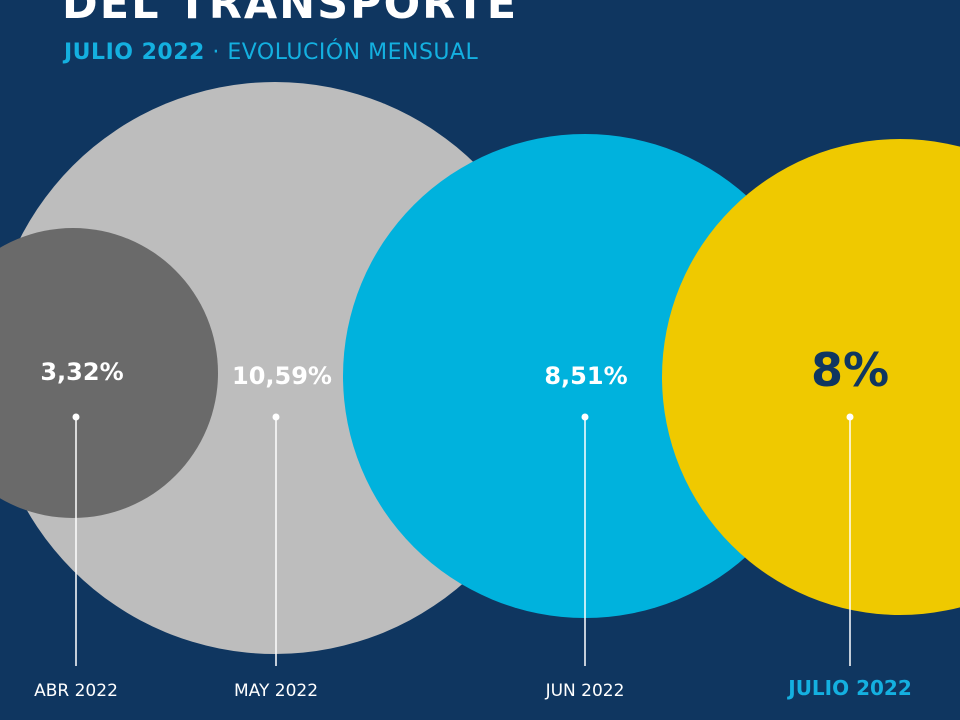 The width and height of the screenshot is (960, 720). Describe the element at coordinates (81, 372) in the screenshot. I see `value-label-1: 3,32%` at that location.